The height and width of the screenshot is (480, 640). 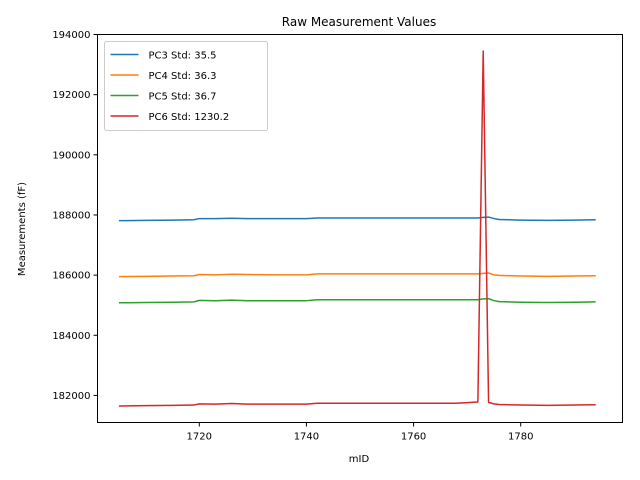 I want to click on y-tick-label: 186000, so click(x=71, y=276).